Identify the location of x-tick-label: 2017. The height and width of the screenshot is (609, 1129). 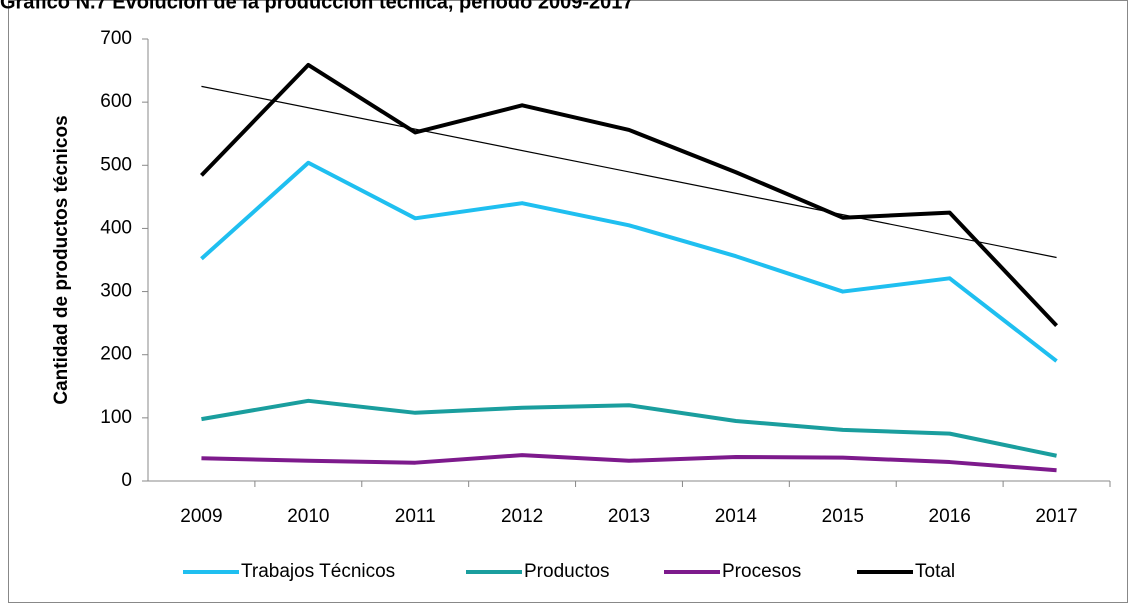
(1056, 516).